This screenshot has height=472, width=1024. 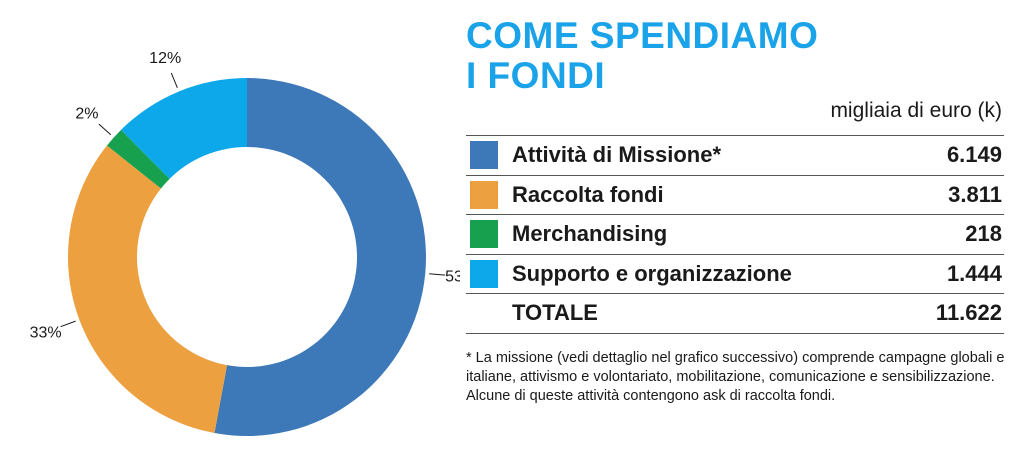 I want to click on row-label: Merchandising, so click(x=590, y=234).